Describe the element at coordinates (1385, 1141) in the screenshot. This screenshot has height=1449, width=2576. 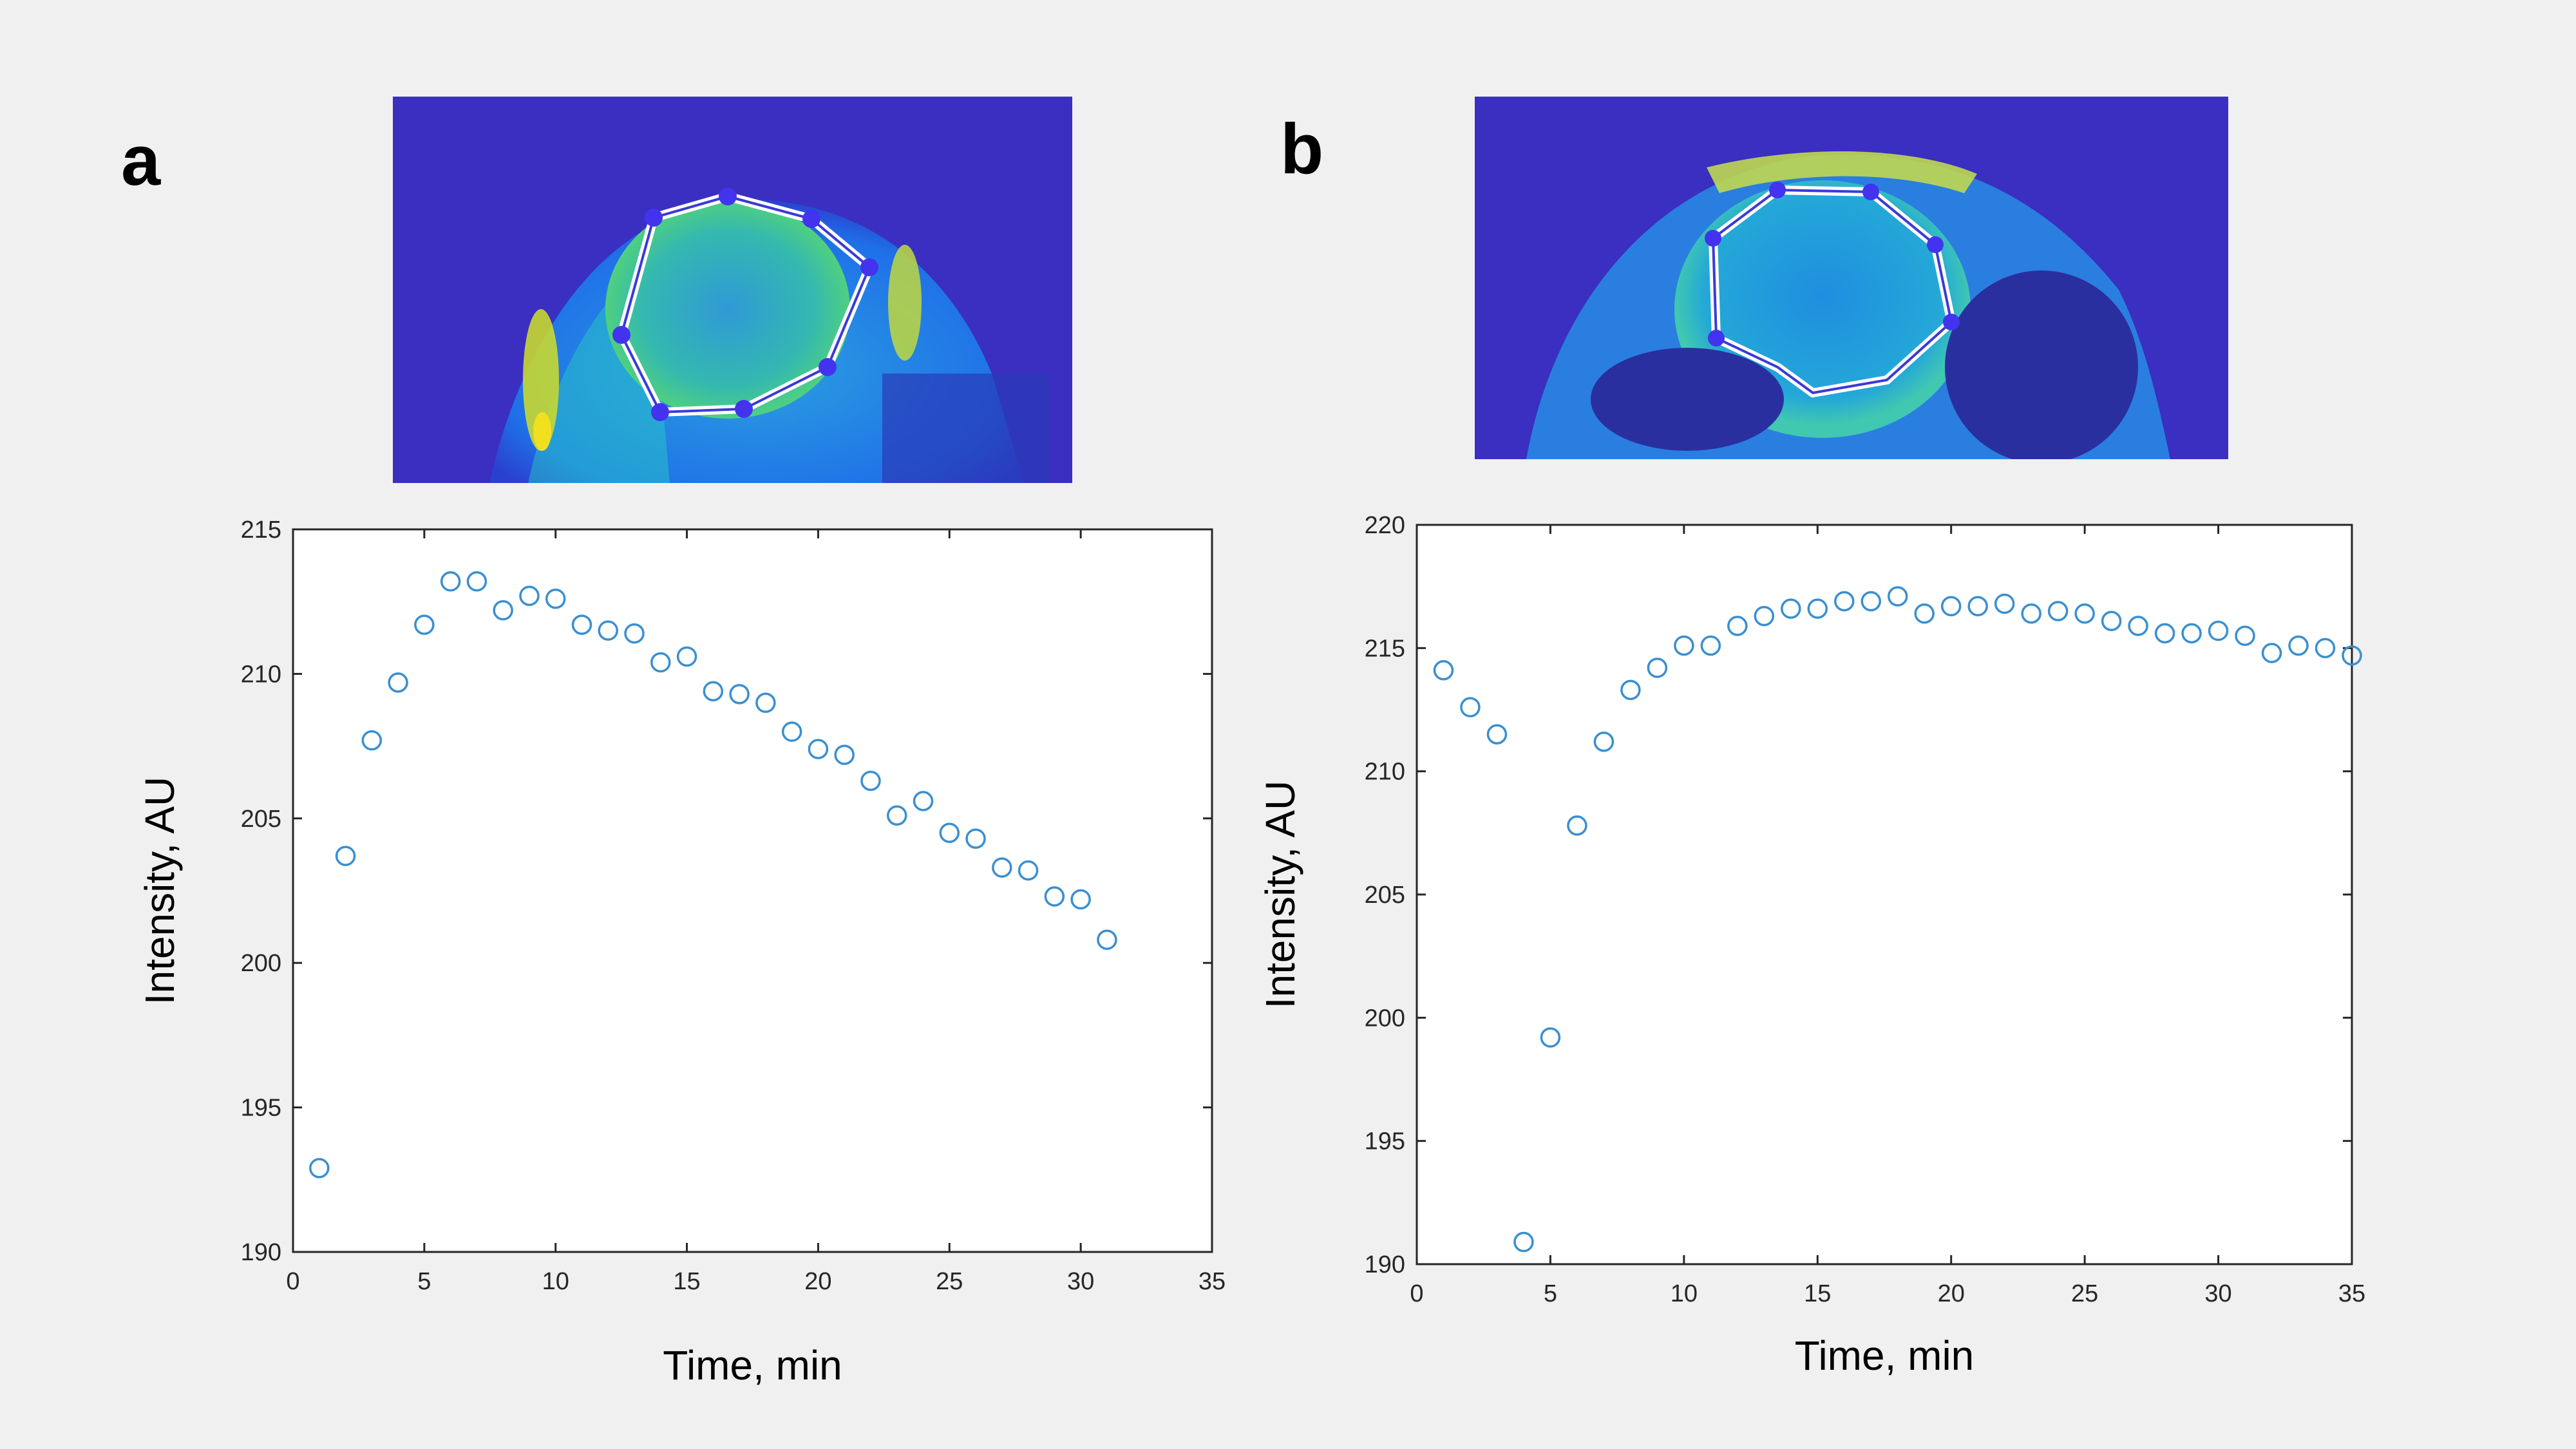
I see `y-tick-label: 195` at that location.